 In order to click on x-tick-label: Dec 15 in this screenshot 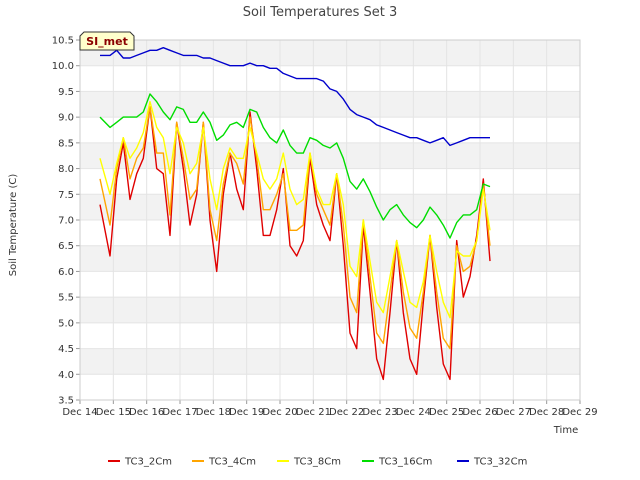, I will do `click(113, 412)`.